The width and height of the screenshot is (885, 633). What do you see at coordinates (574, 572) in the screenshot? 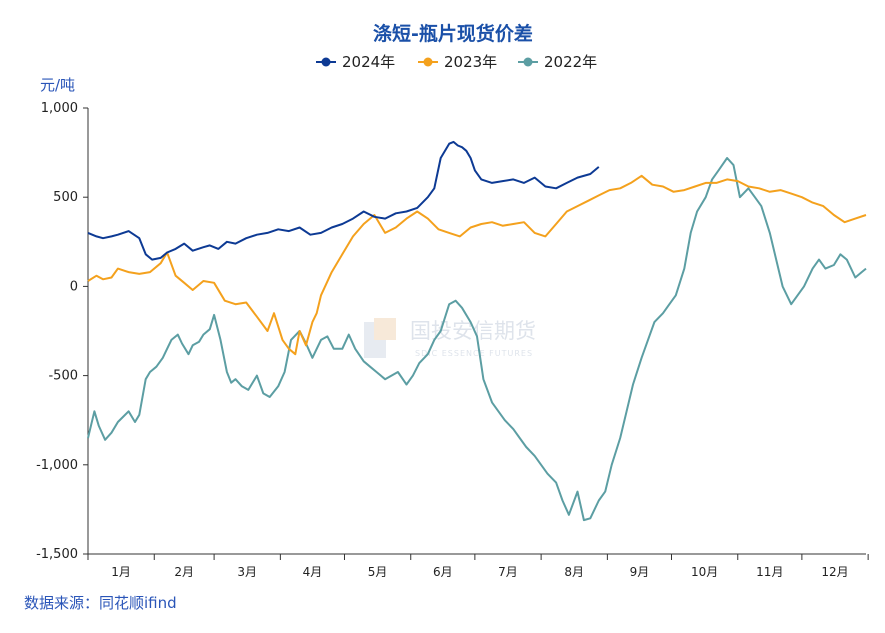
I see `x-tick-label: 8月` at bounding box center [574, 572].